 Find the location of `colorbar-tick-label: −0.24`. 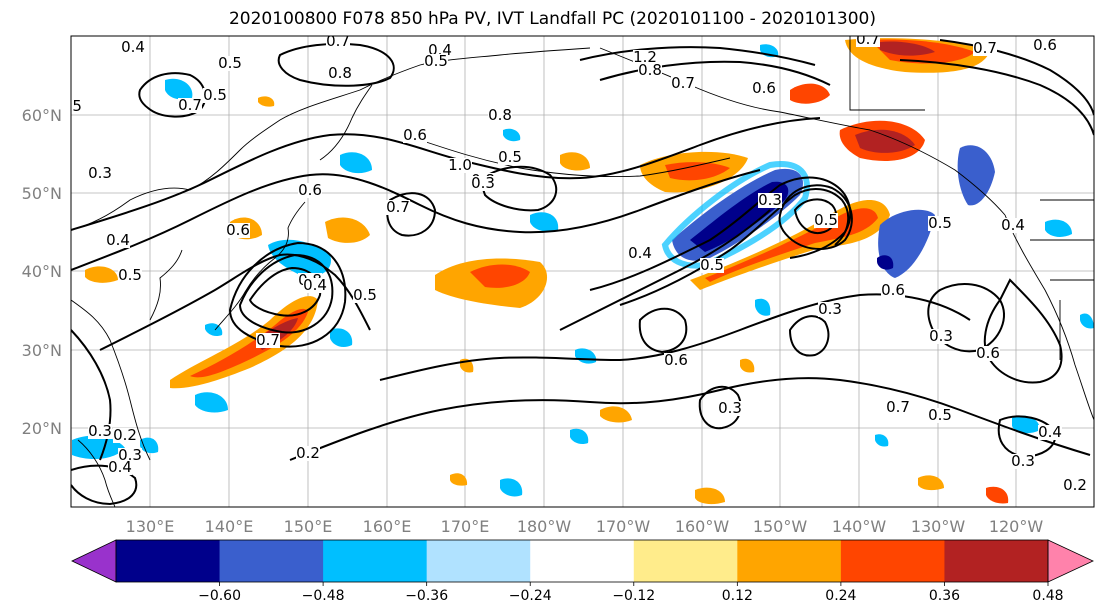

colorbar-tick-label: −0.24 is located at coordinates (530, 594).